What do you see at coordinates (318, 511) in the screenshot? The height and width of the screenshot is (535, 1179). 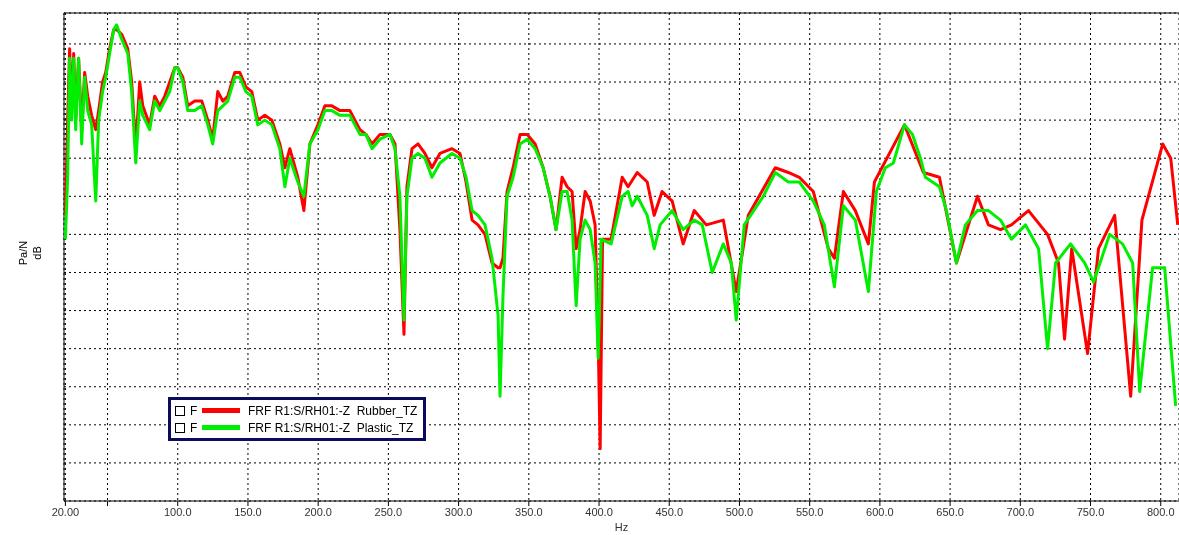 I see `x-tick-label: 200.0` at bounding box center [318, 511].